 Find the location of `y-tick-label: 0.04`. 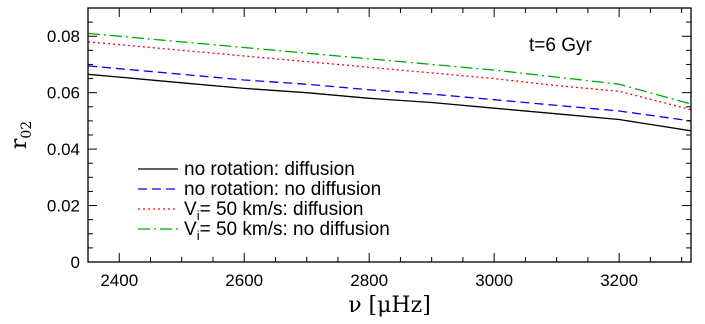

y-tick-label: 0.04 is located at coordinates (63, 149).